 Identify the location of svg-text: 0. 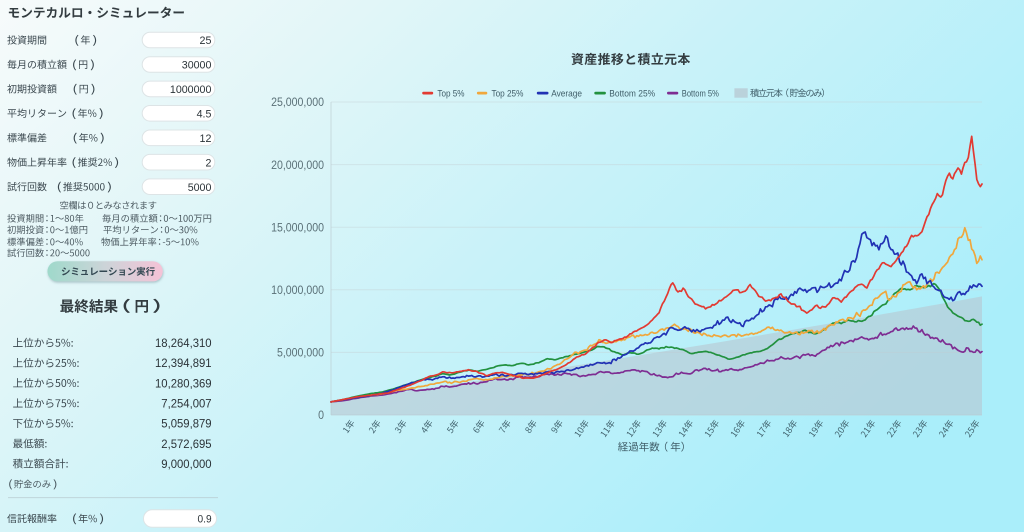
(321, 416).